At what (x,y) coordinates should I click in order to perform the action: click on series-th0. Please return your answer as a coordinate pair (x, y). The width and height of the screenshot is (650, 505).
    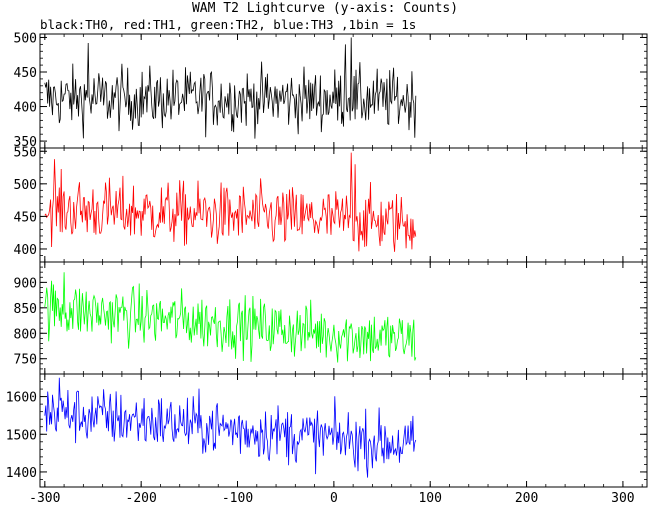
    Looking at the image, I should click on (230, 88).